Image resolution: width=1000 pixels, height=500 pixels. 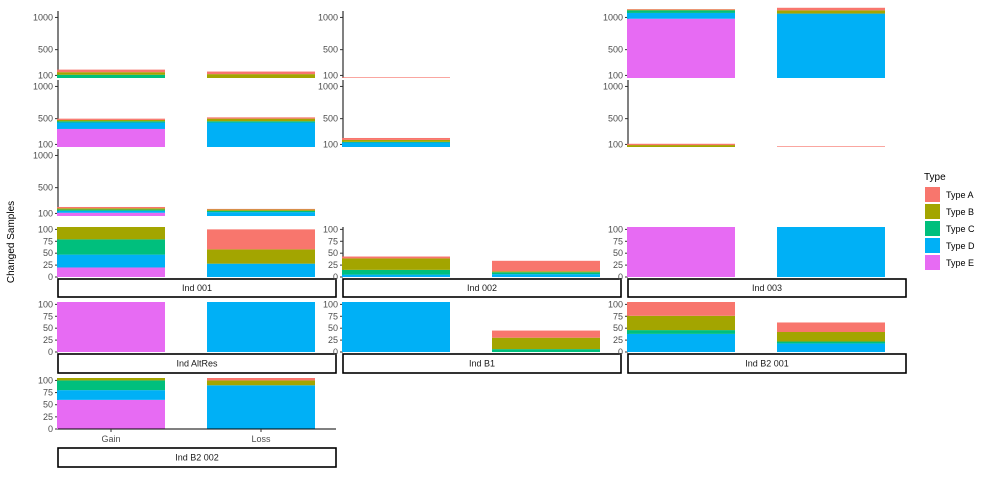 I want to click on upper-r2-c0-bar-gain-type-c, so click(x=111, y=210).